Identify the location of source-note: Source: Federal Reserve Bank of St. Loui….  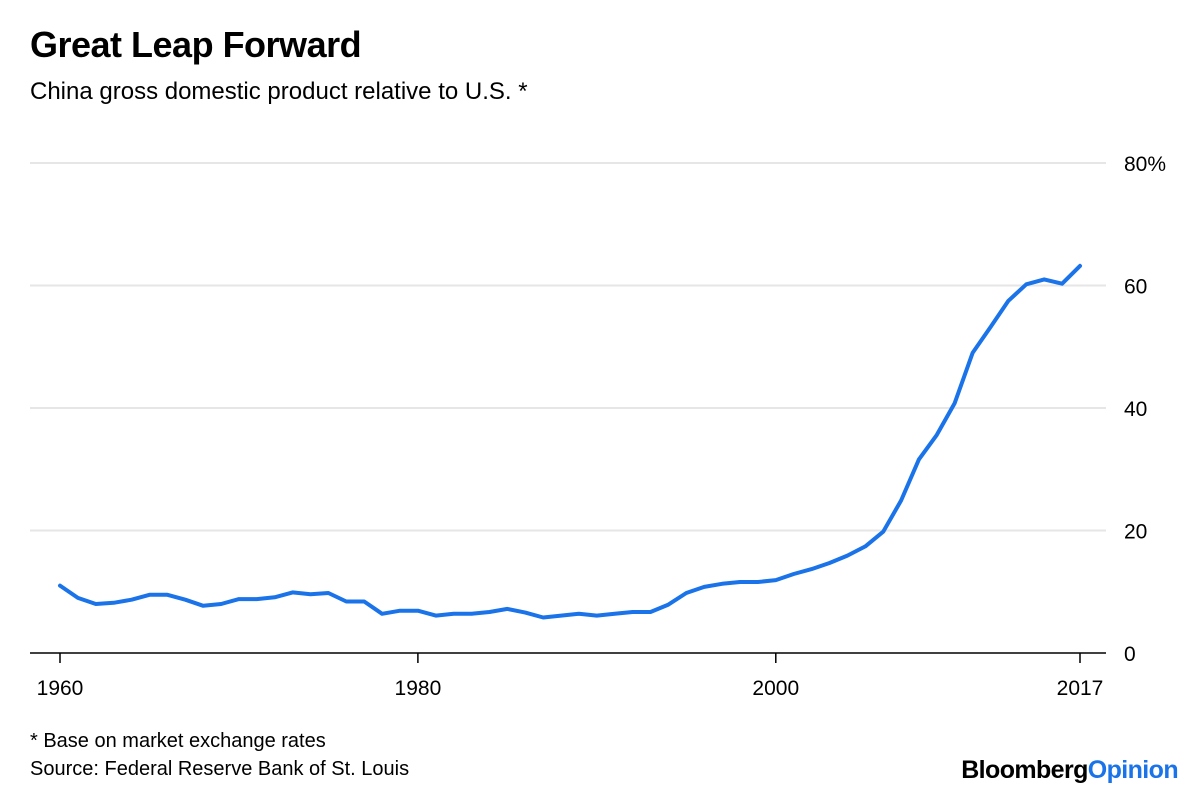
(220, 769).